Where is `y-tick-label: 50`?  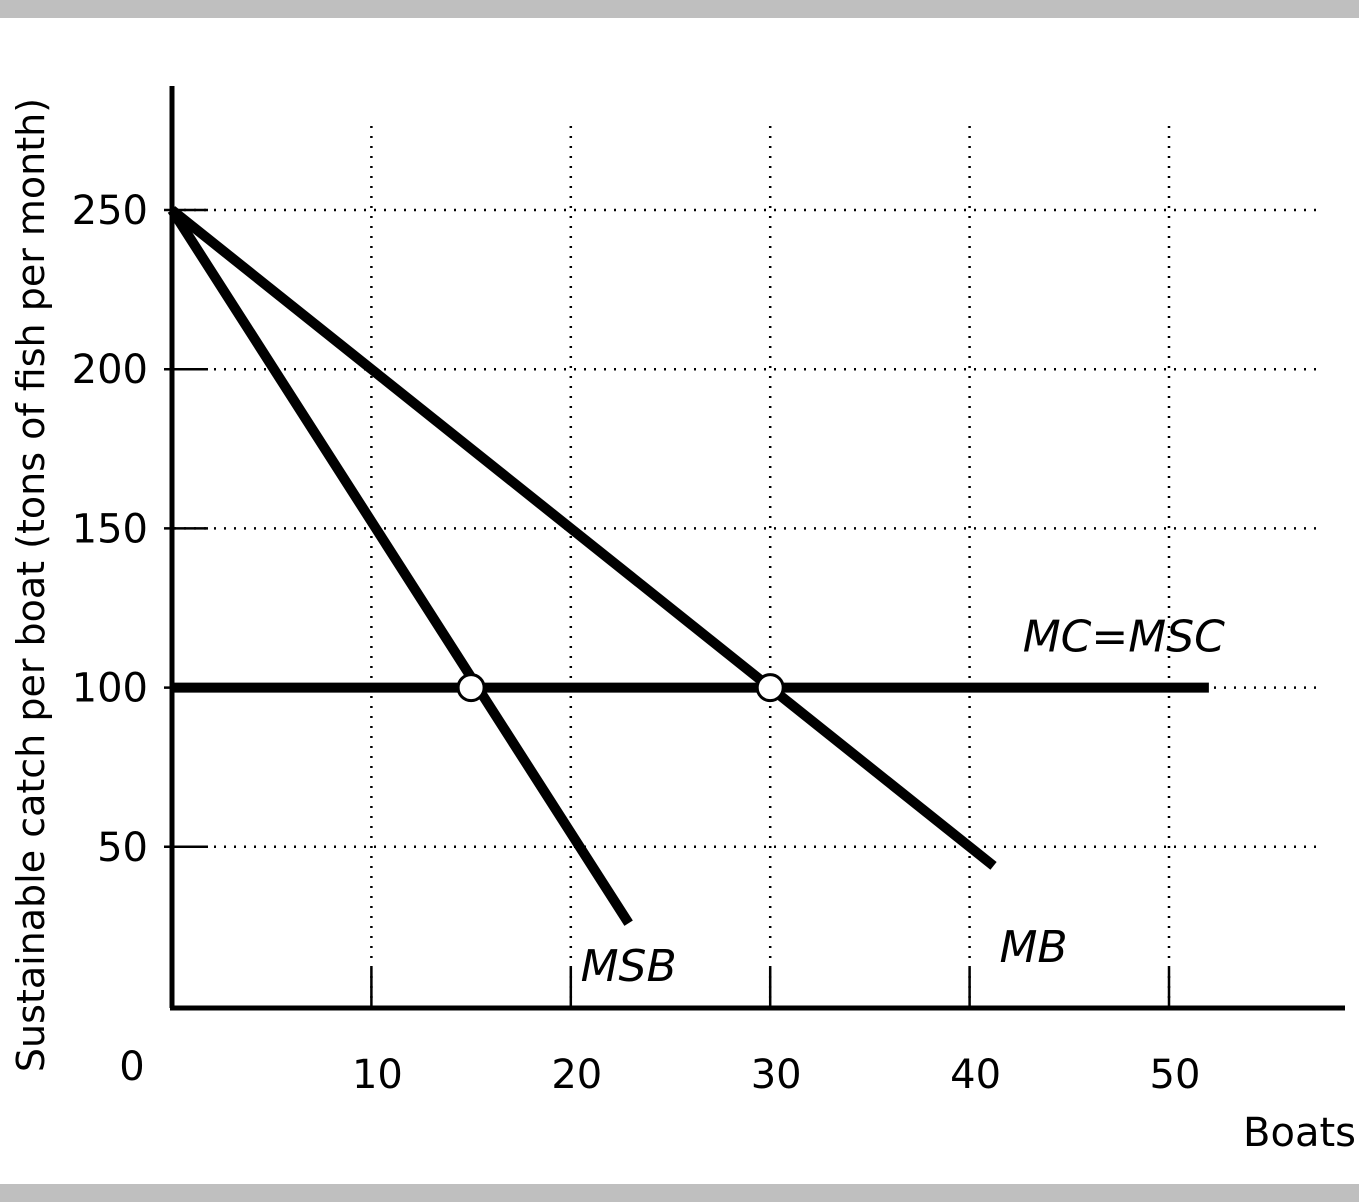 y-tick-label: 50 is located at coordinates (122, 848).